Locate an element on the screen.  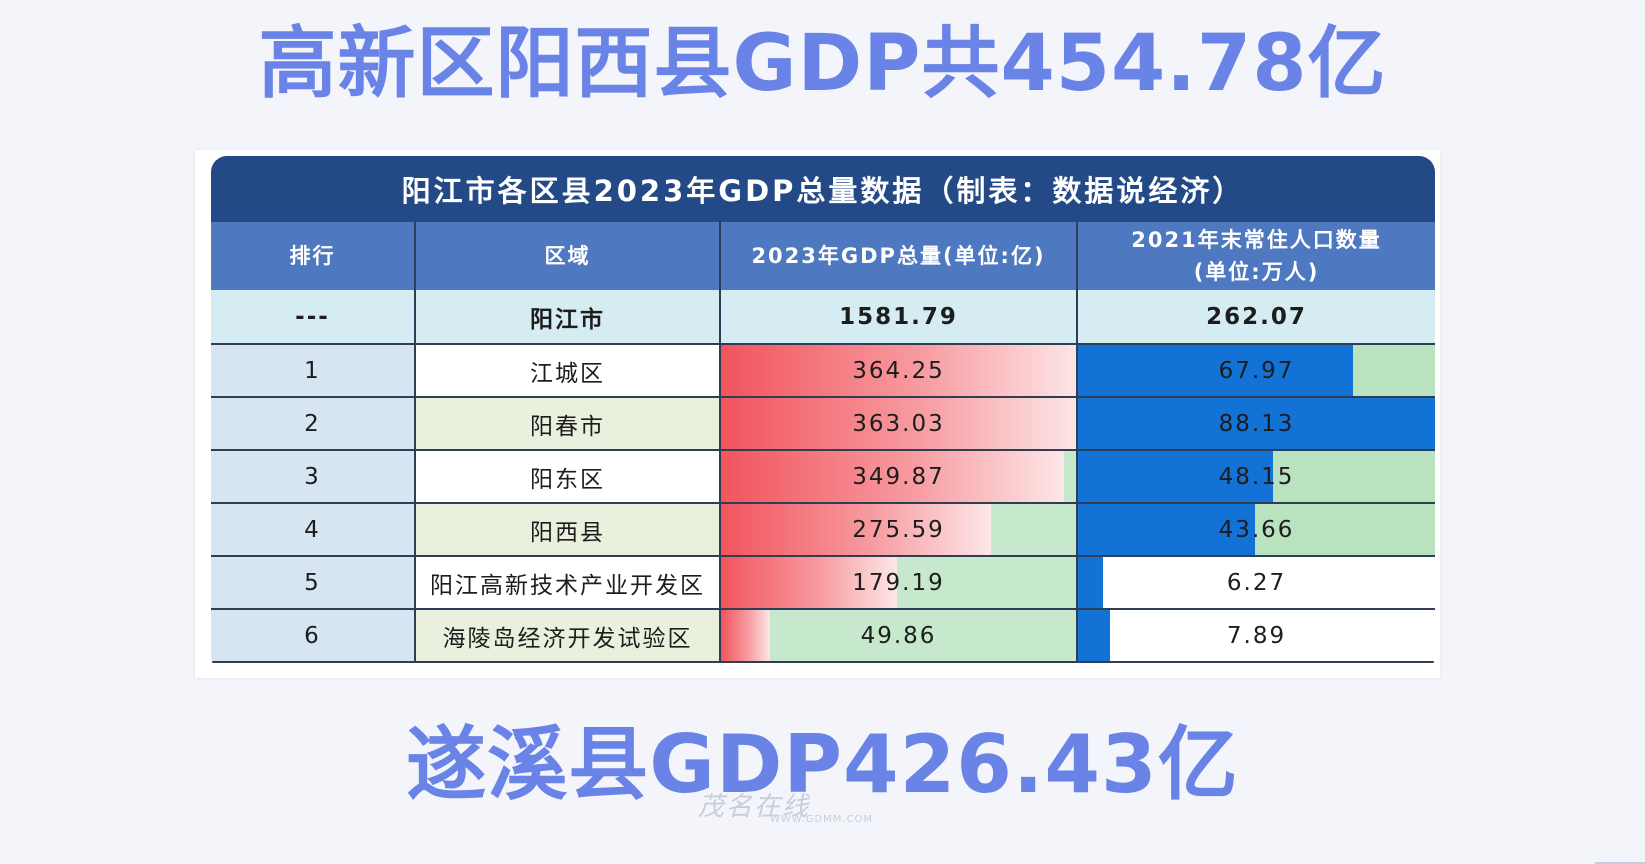
row-rank: 5 is located at coordinates (313, 582).